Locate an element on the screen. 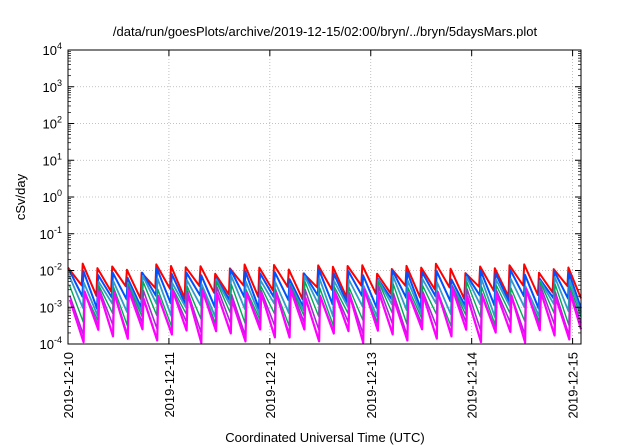 The width and height of the screenshot is (640, 448). x-tick-label: 2019-12-15 is located at coordinates (573, 385).